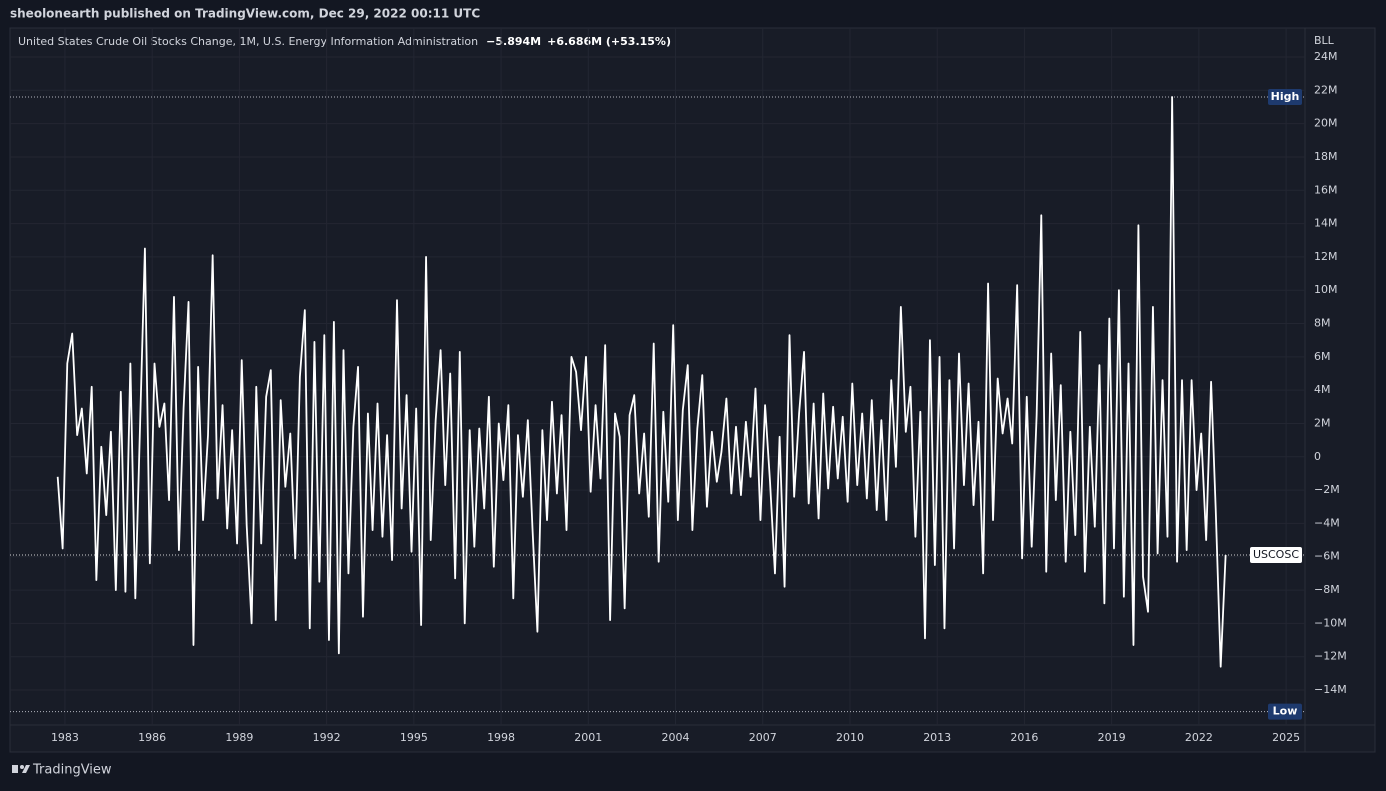 The height and width of the screenshot is (791, 1386). What do you see at coordinates (676, 737) in the screenshot?
I see `x-tick-label: 2004` at bounding box center [676, 737].